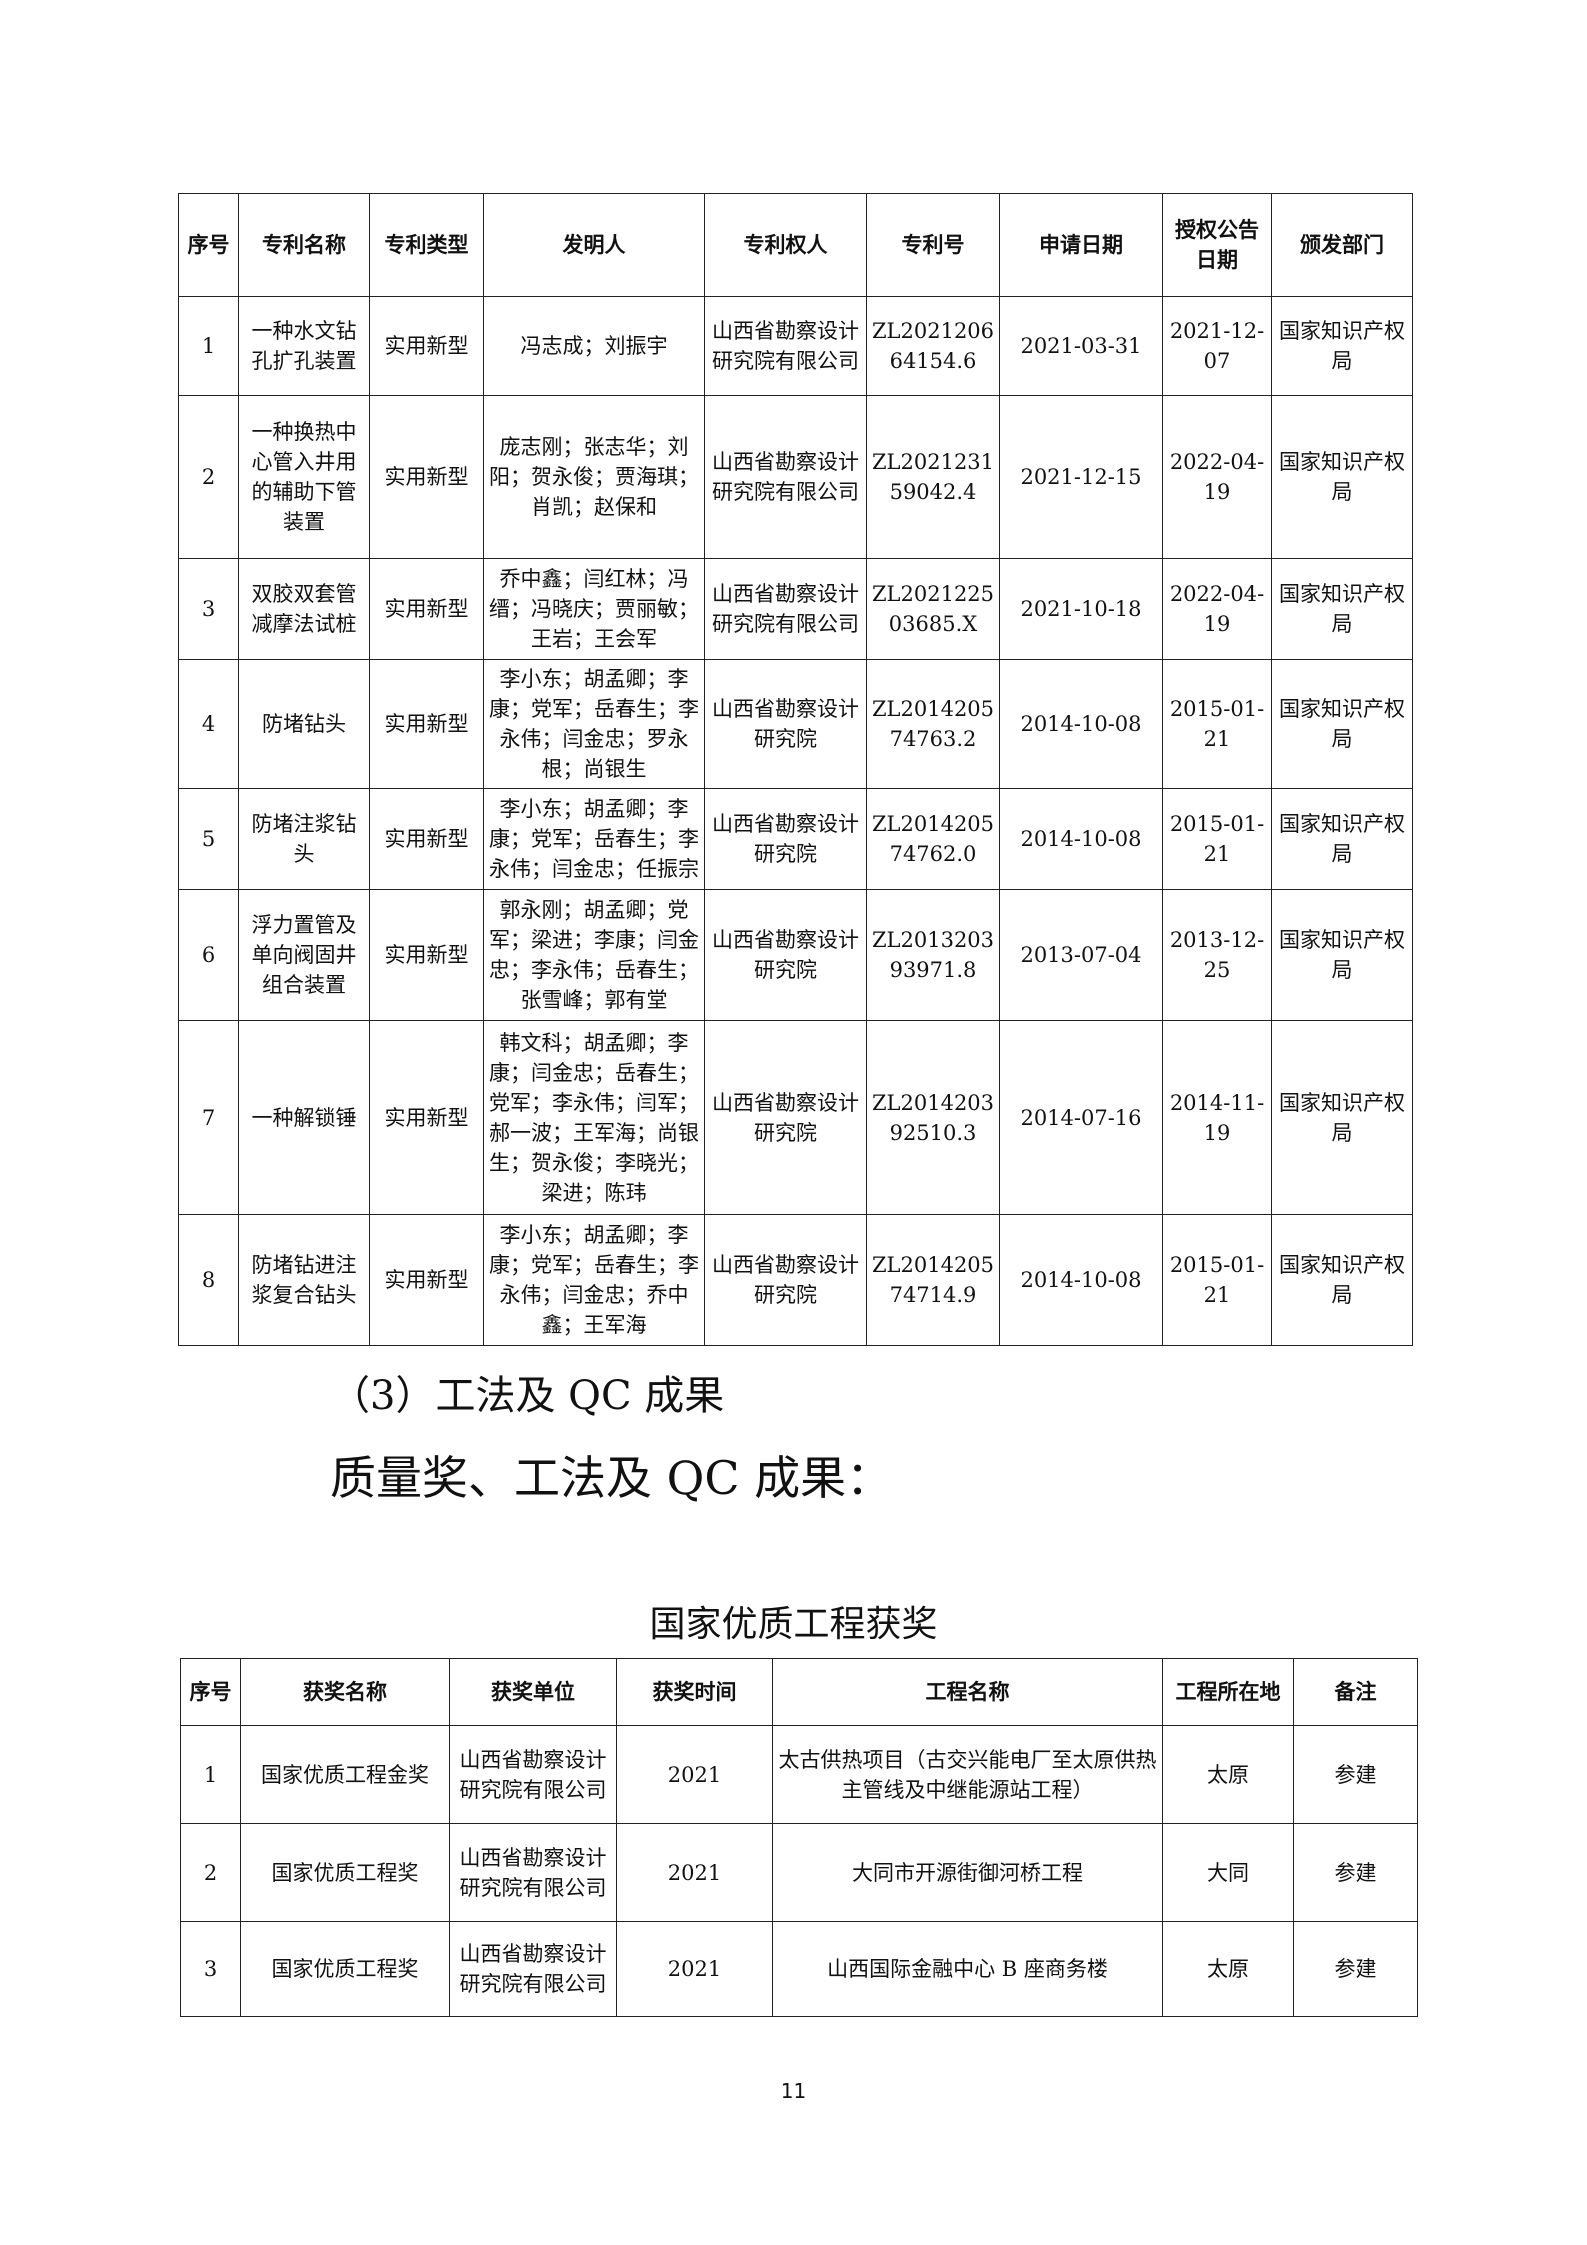  What do you see at coordinates (594, 346) in the screenshot?
I see `table-cell: 冯志成；刘振宇` at bounding box center [594, 346].